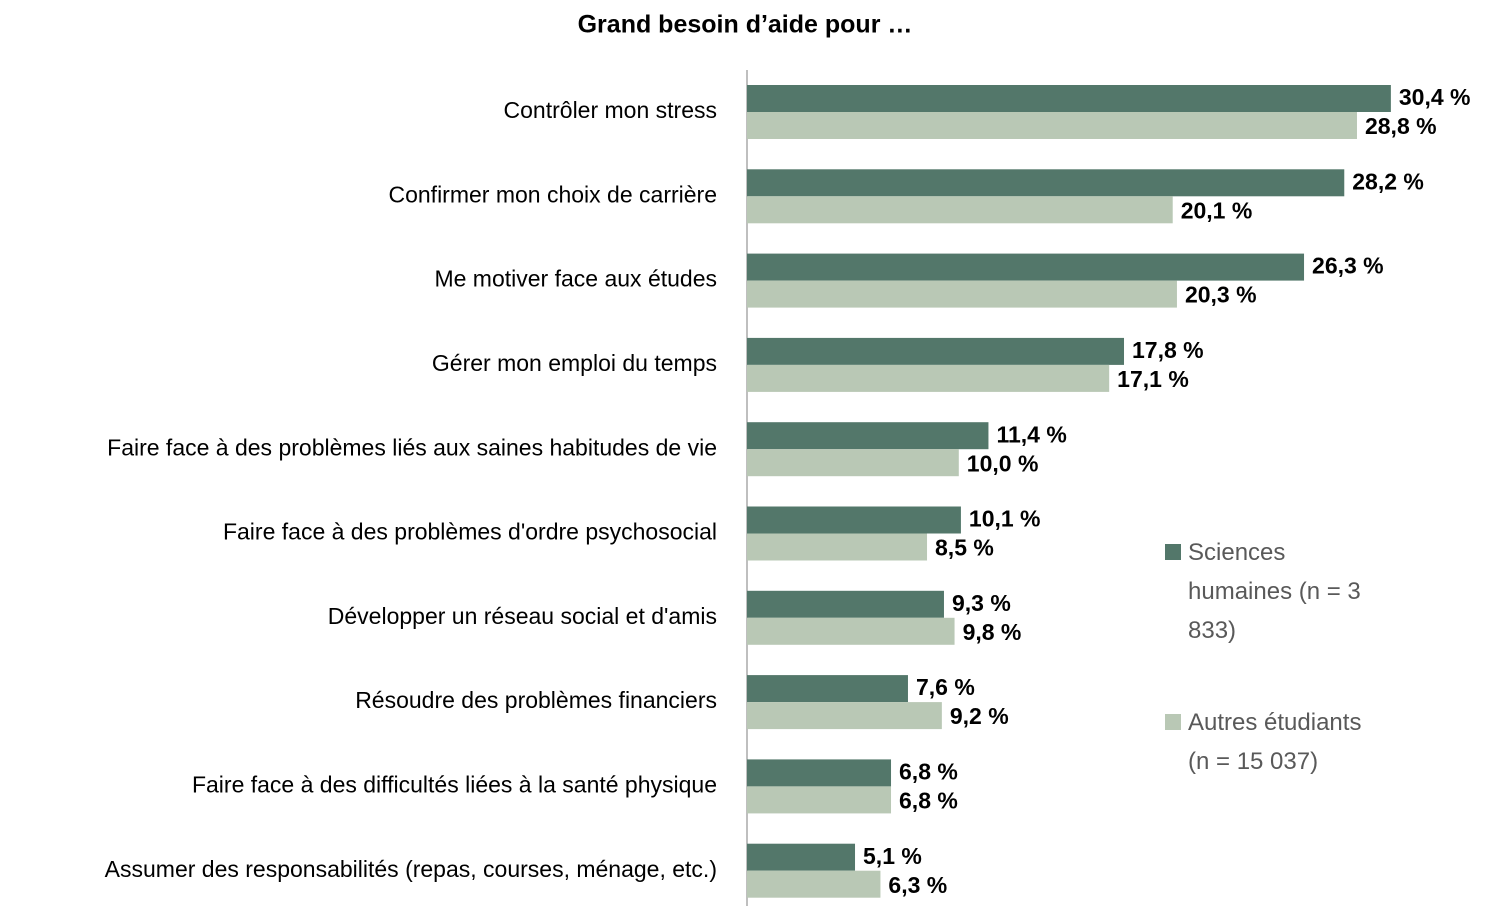 The image size is (1493, 906). What do you see at coordinates (917, 885) in the screenshot?
I see `value-label: 6,3 %` at bounding box center [917, 885].